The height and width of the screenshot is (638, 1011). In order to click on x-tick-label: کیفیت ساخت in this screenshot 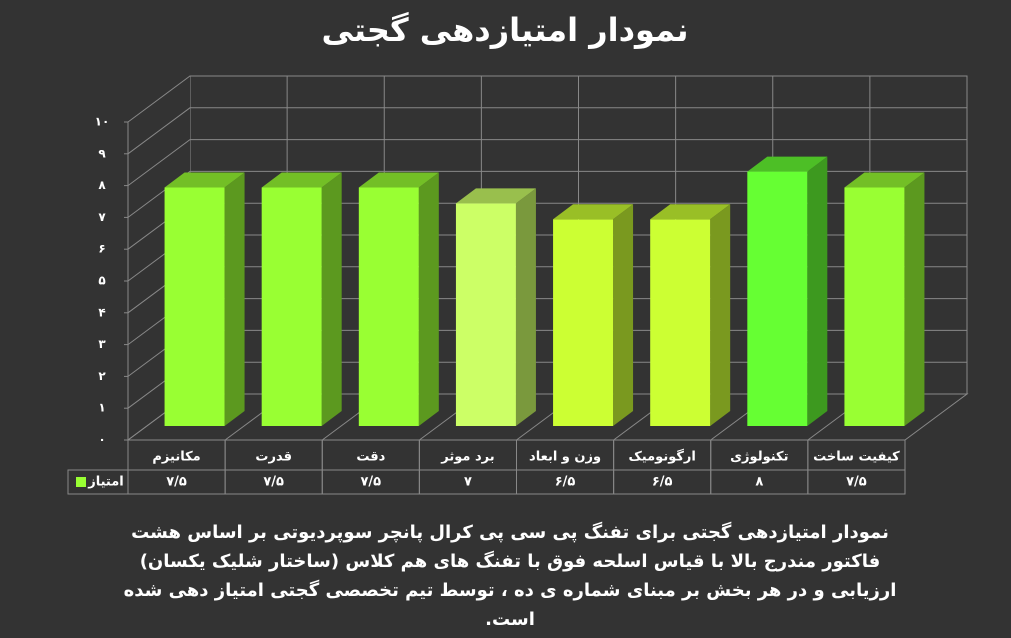, I will do `click(856, 457)`.